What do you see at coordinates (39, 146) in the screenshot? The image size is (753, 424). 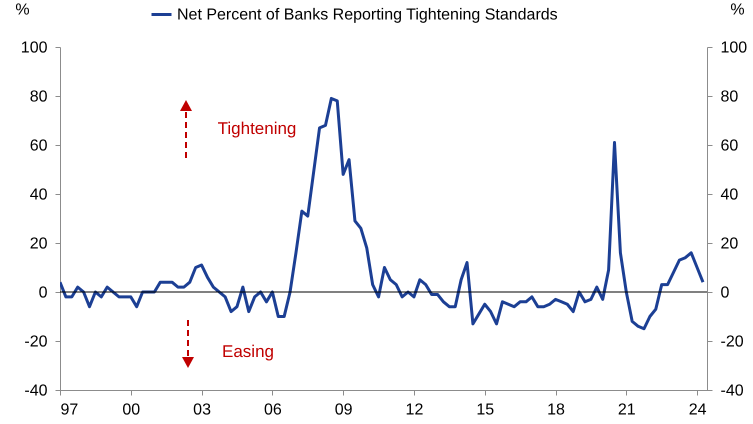 I see `y-tick-label: 60` at bounding box center [39, 146].